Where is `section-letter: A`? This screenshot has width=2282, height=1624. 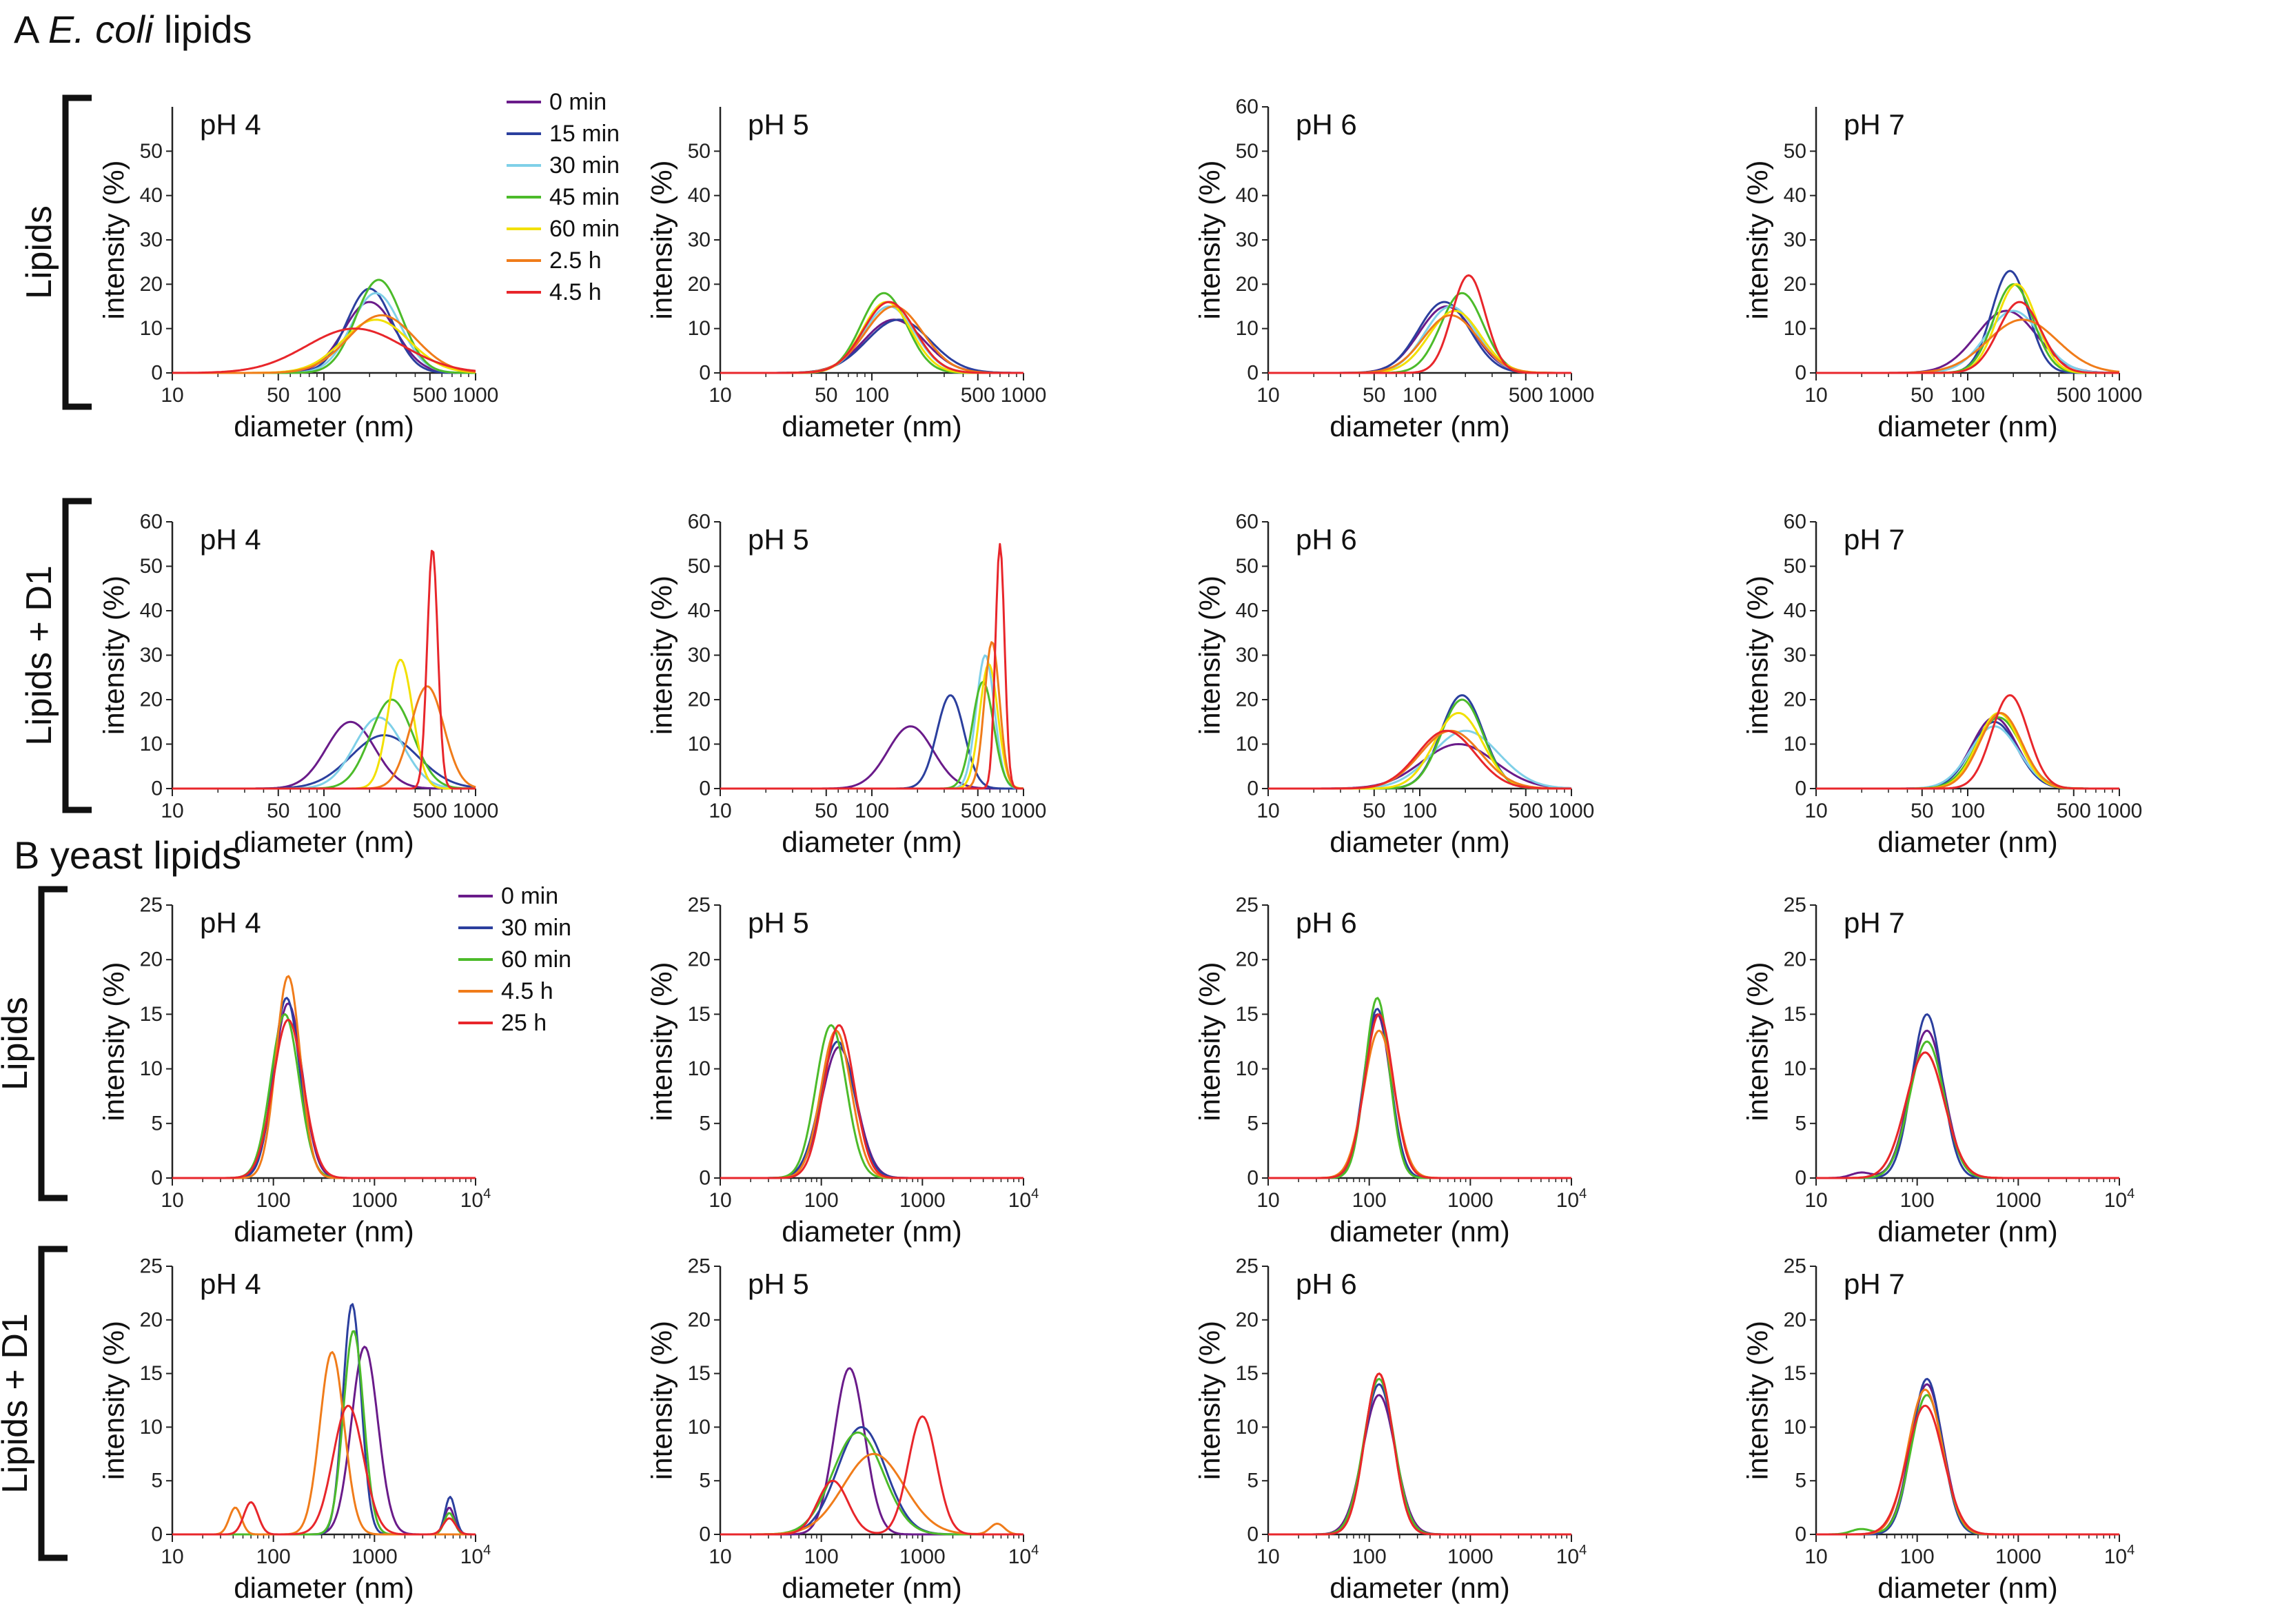 section-letter: A is located at coordinates (31, 29).